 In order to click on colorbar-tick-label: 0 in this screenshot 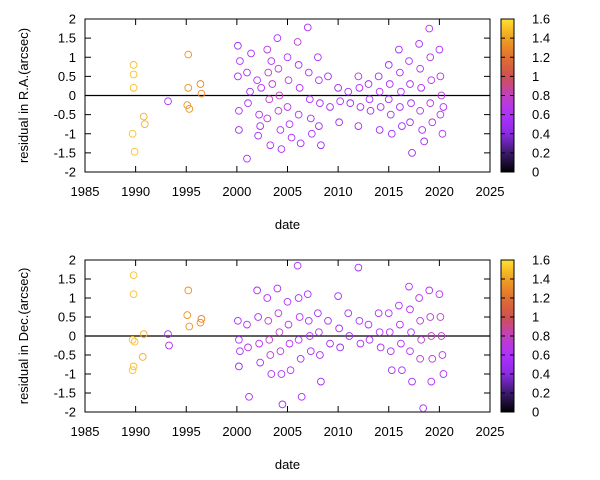, I will do `click(535, 412)`.